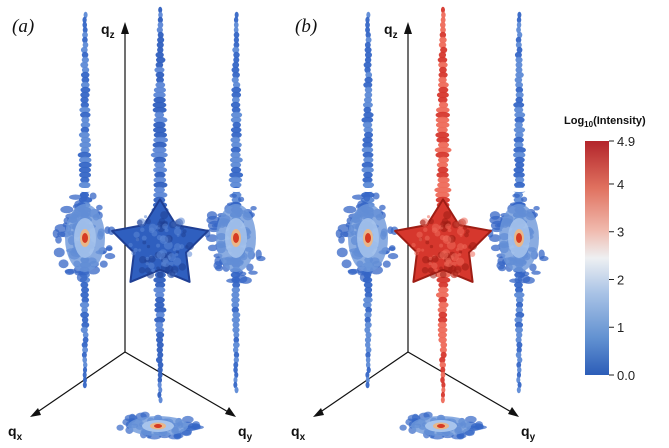 The width and height of the screenshot is (669, 448). I want to click on colorbar-tick-label: 4.9, so click(626, 141).